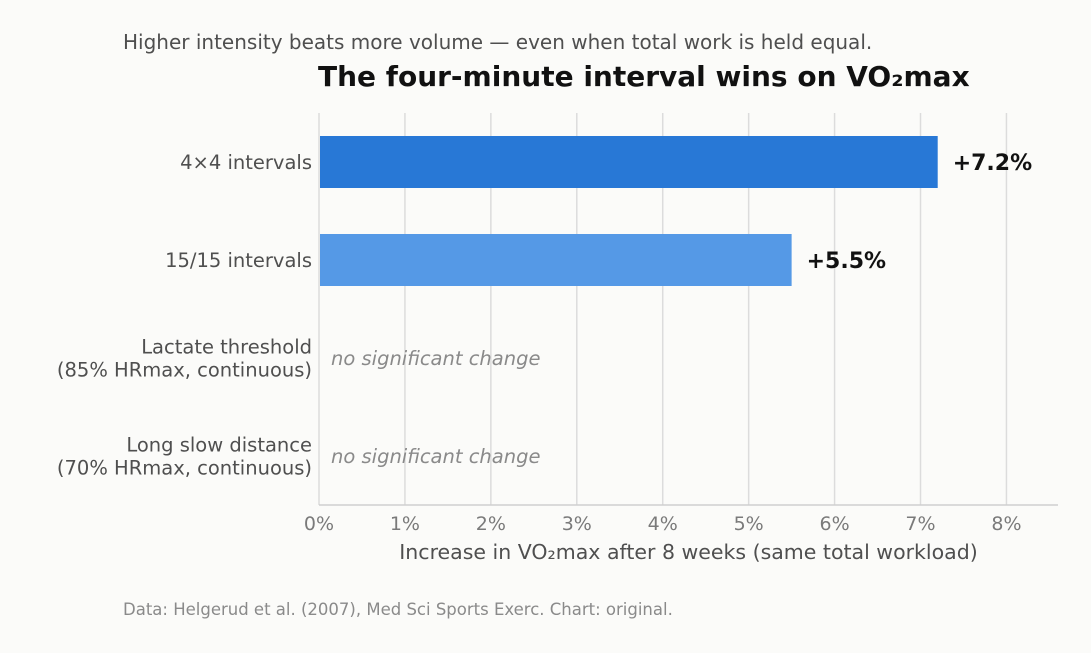 This screenshot has height=653, width=1091. I want to click on chart-title: The four-minute interval wins on VO₂max, so click(644, 76).